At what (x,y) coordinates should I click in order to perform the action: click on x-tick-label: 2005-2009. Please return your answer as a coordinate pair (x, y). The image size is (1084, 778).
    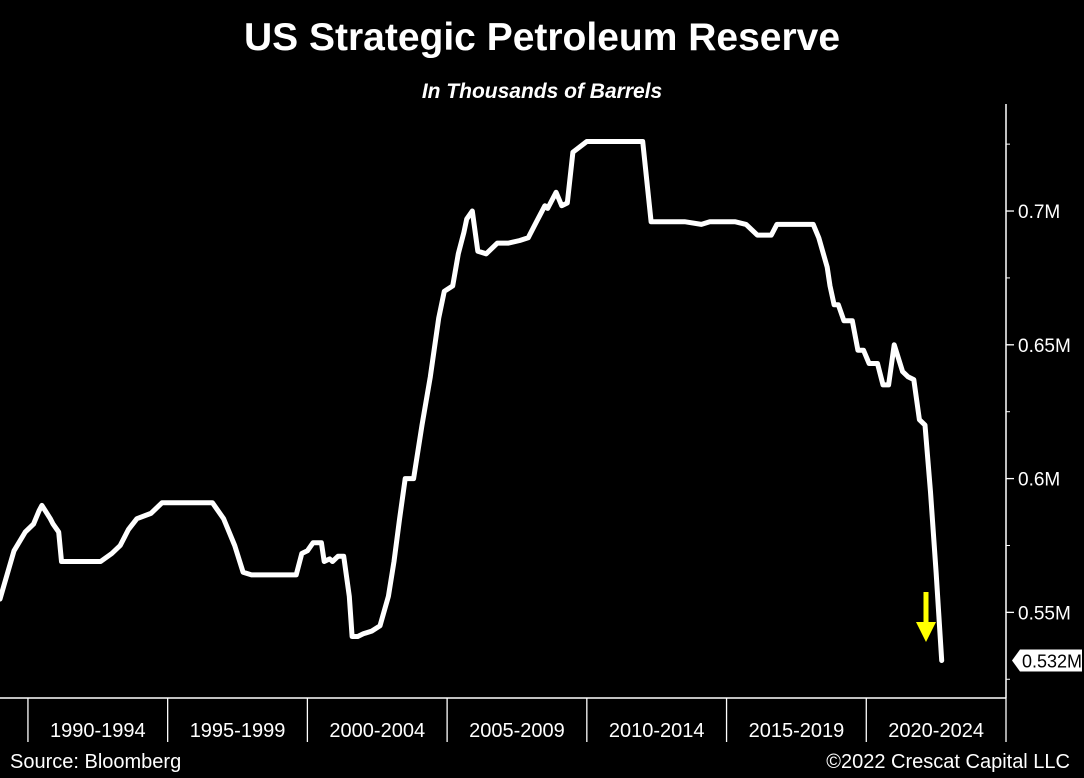
    Looking at the image, I should click on (517, 731).